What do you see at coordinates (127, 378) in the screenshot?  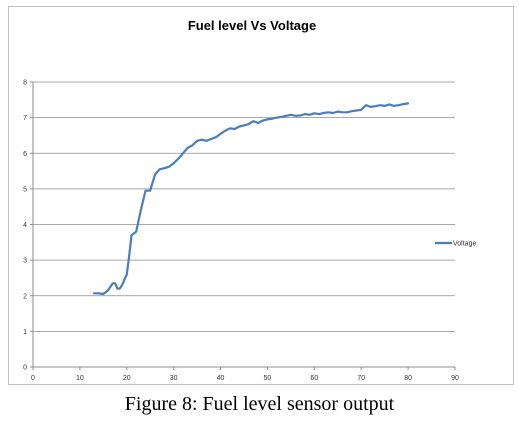 I see `x-tick-label: 20` at bounding box center [127, 378].